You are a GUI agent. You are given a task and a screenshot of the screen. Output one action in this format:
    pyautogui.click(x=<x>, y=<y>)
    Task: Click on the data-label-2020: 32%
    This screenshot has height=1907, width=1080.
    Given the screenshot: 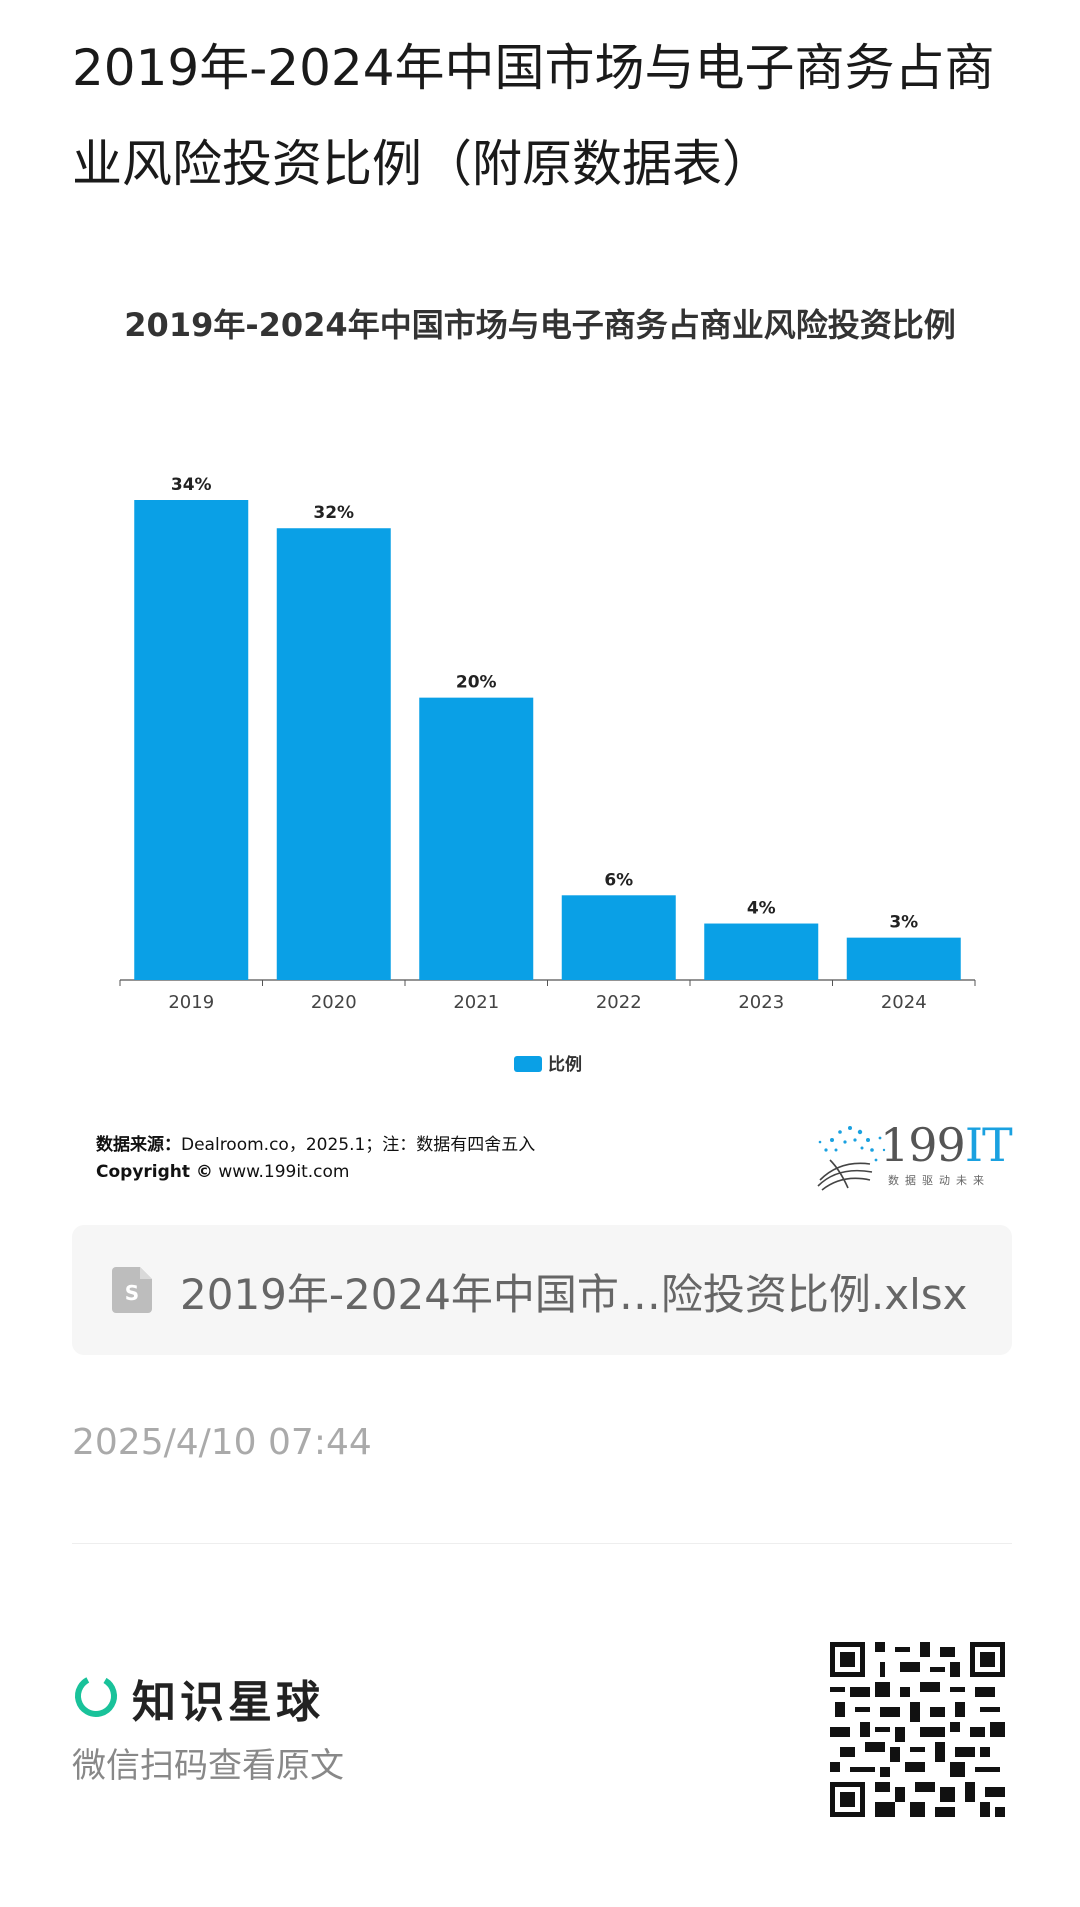 What is the action you would take?
    pyautogui.click(x=333, y=513)
    